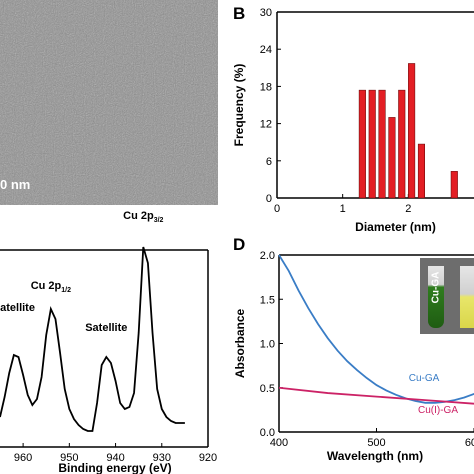 The image size is (474, 474). I want to click on chart-c-annotation-subscript: 3/2, so click(159, 220).